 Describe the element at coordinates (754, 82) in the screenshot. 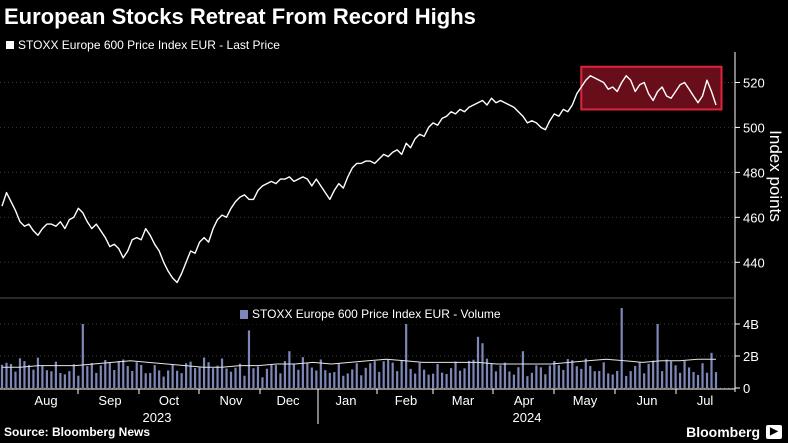

I see `price-tick-label: 520` at that location.